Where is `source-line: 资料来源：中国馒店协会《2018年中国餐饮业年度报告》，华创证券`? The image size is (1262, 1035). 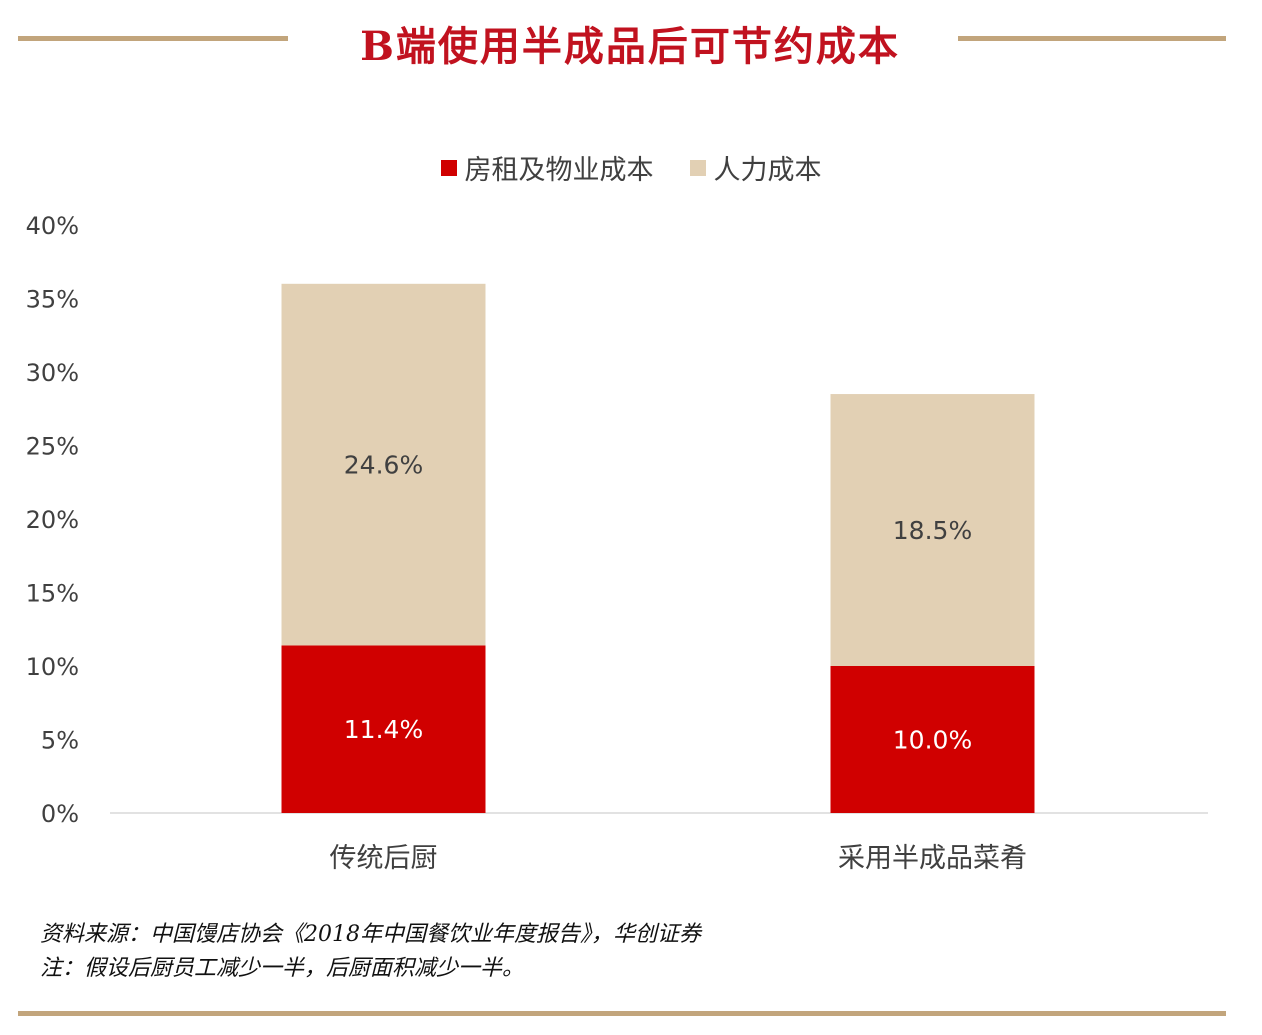 source-line: 资料来源：中国馒店协会《2018年中国餐饮业年度报告》，华创证券 is located at coordinates (370, 934).